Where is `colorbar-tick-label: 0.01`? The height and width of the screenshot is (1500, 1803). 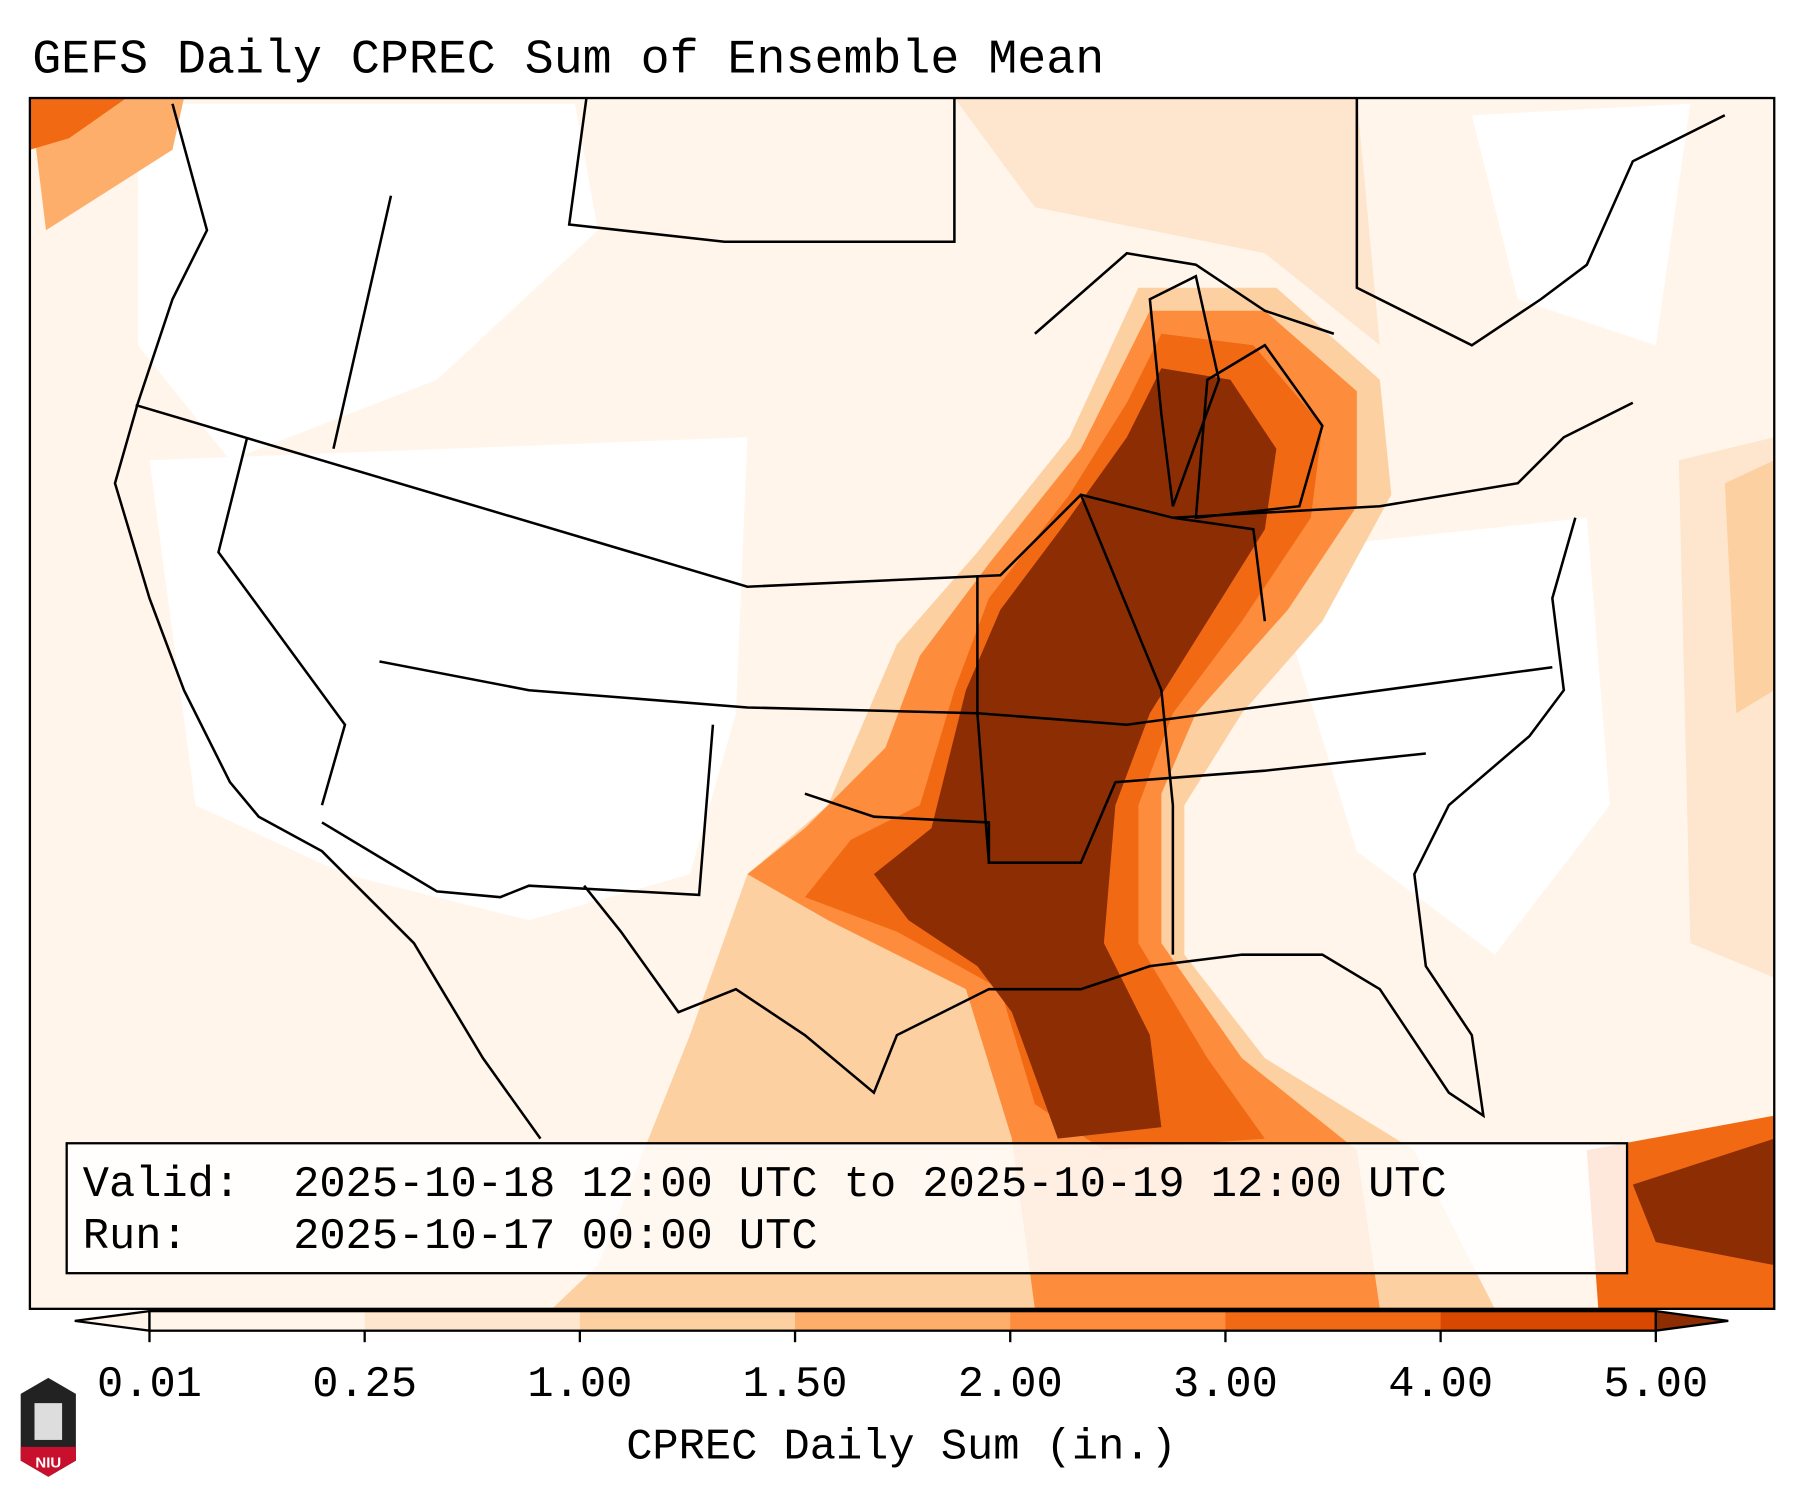
colorbar-tick-label: 0.01 is located at coordinates (149, 1385).